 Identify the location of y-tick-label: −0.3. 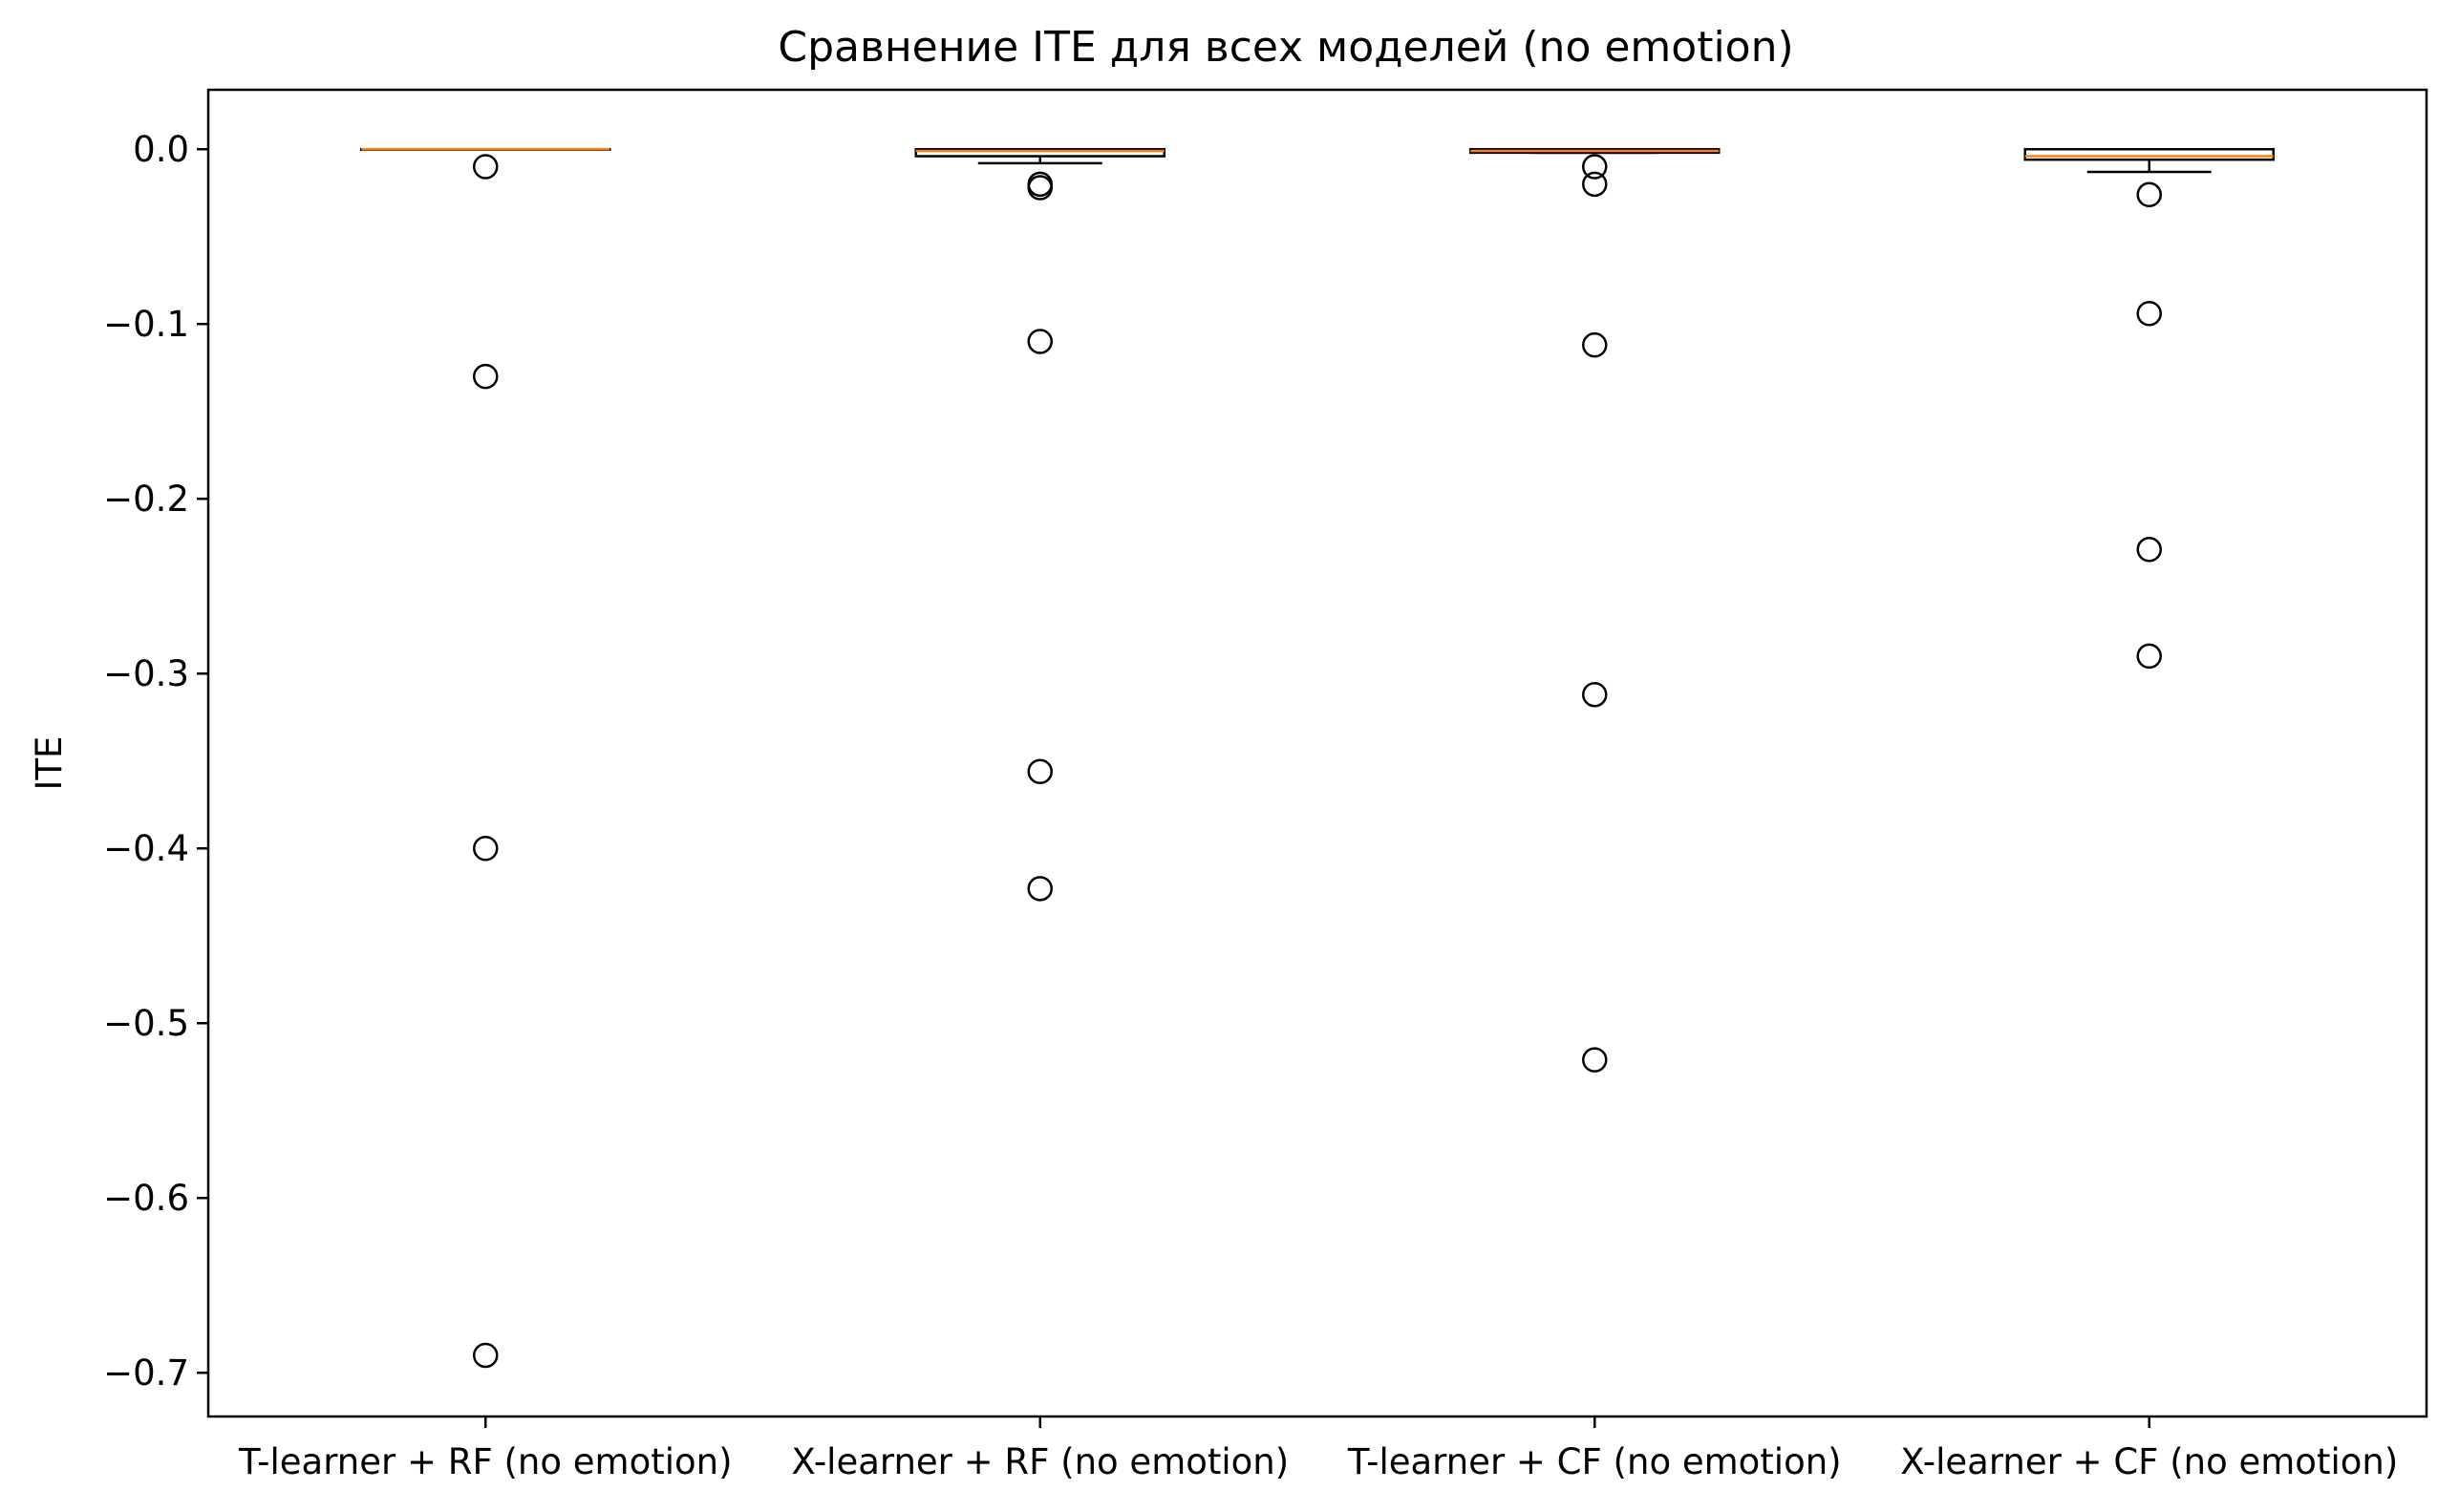
(146, 673).